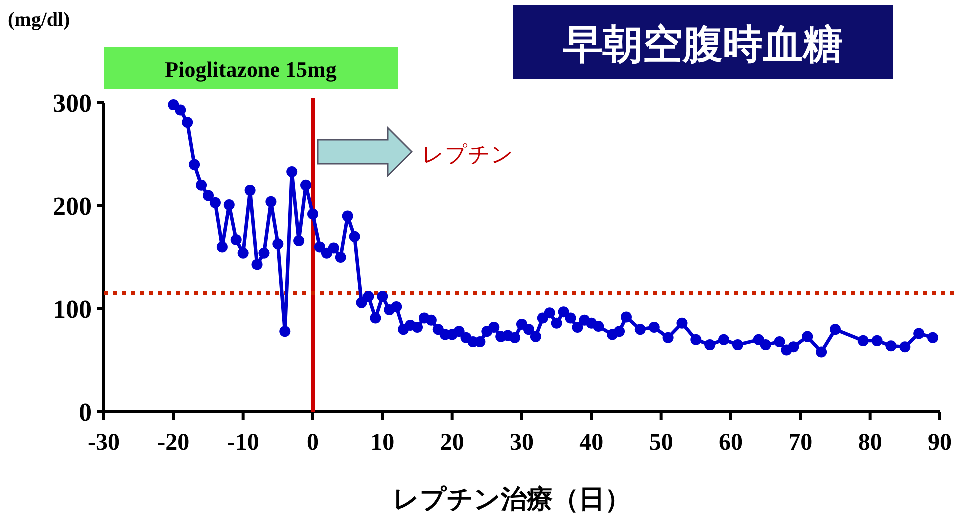 This screenshot has height=515, width=963. What do you see at coordinates (468, 155) in the screenshot?
I see `annotation: レプチン` at bounding box center [468, 155].